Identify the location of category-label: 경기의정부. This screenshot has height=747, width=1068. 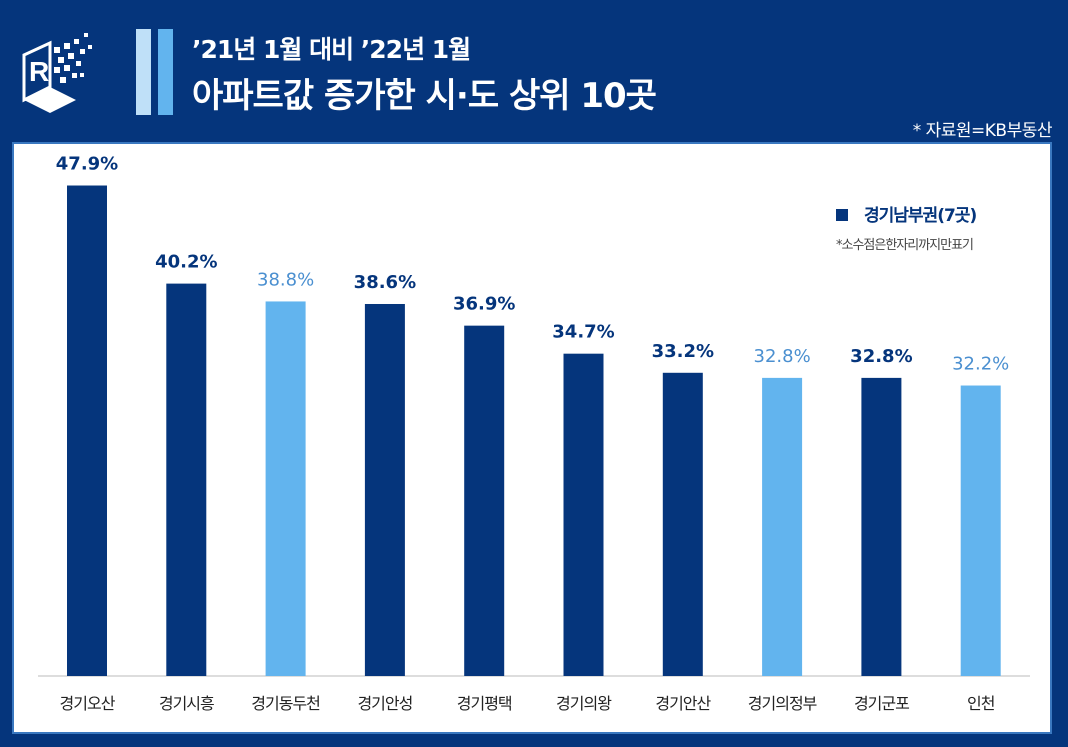
(782, 703).